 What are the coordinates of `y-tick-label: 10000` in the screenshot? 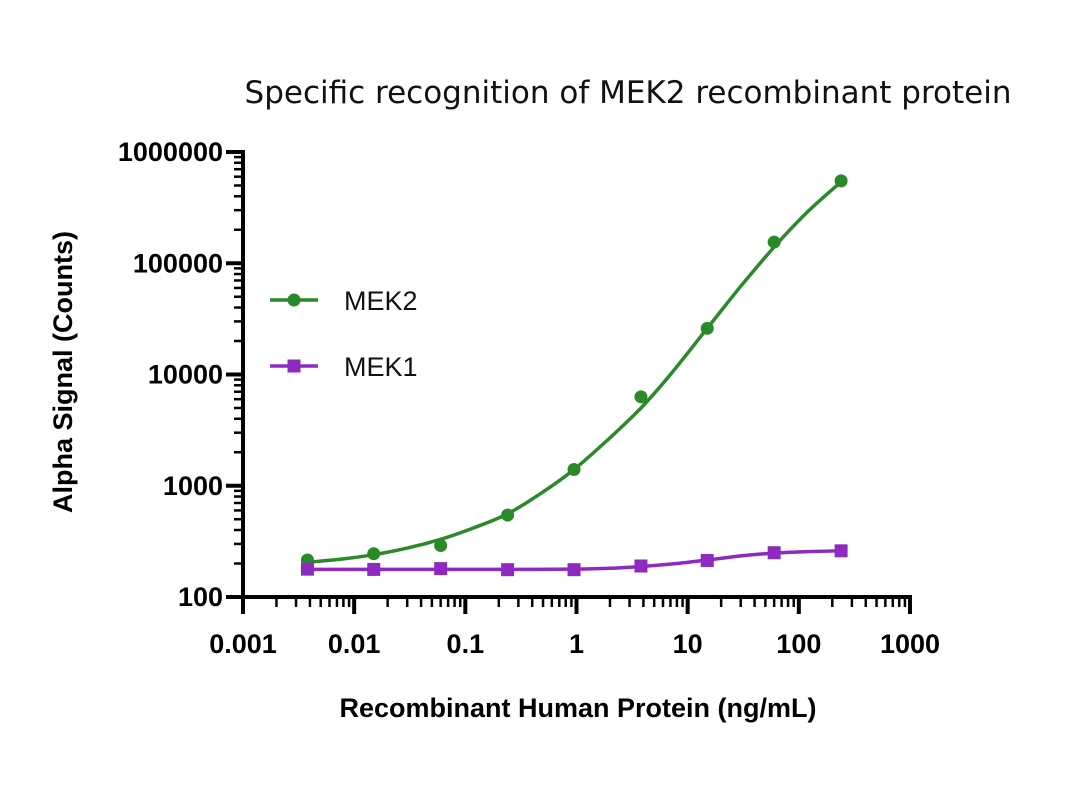 It's located at (185, 375).